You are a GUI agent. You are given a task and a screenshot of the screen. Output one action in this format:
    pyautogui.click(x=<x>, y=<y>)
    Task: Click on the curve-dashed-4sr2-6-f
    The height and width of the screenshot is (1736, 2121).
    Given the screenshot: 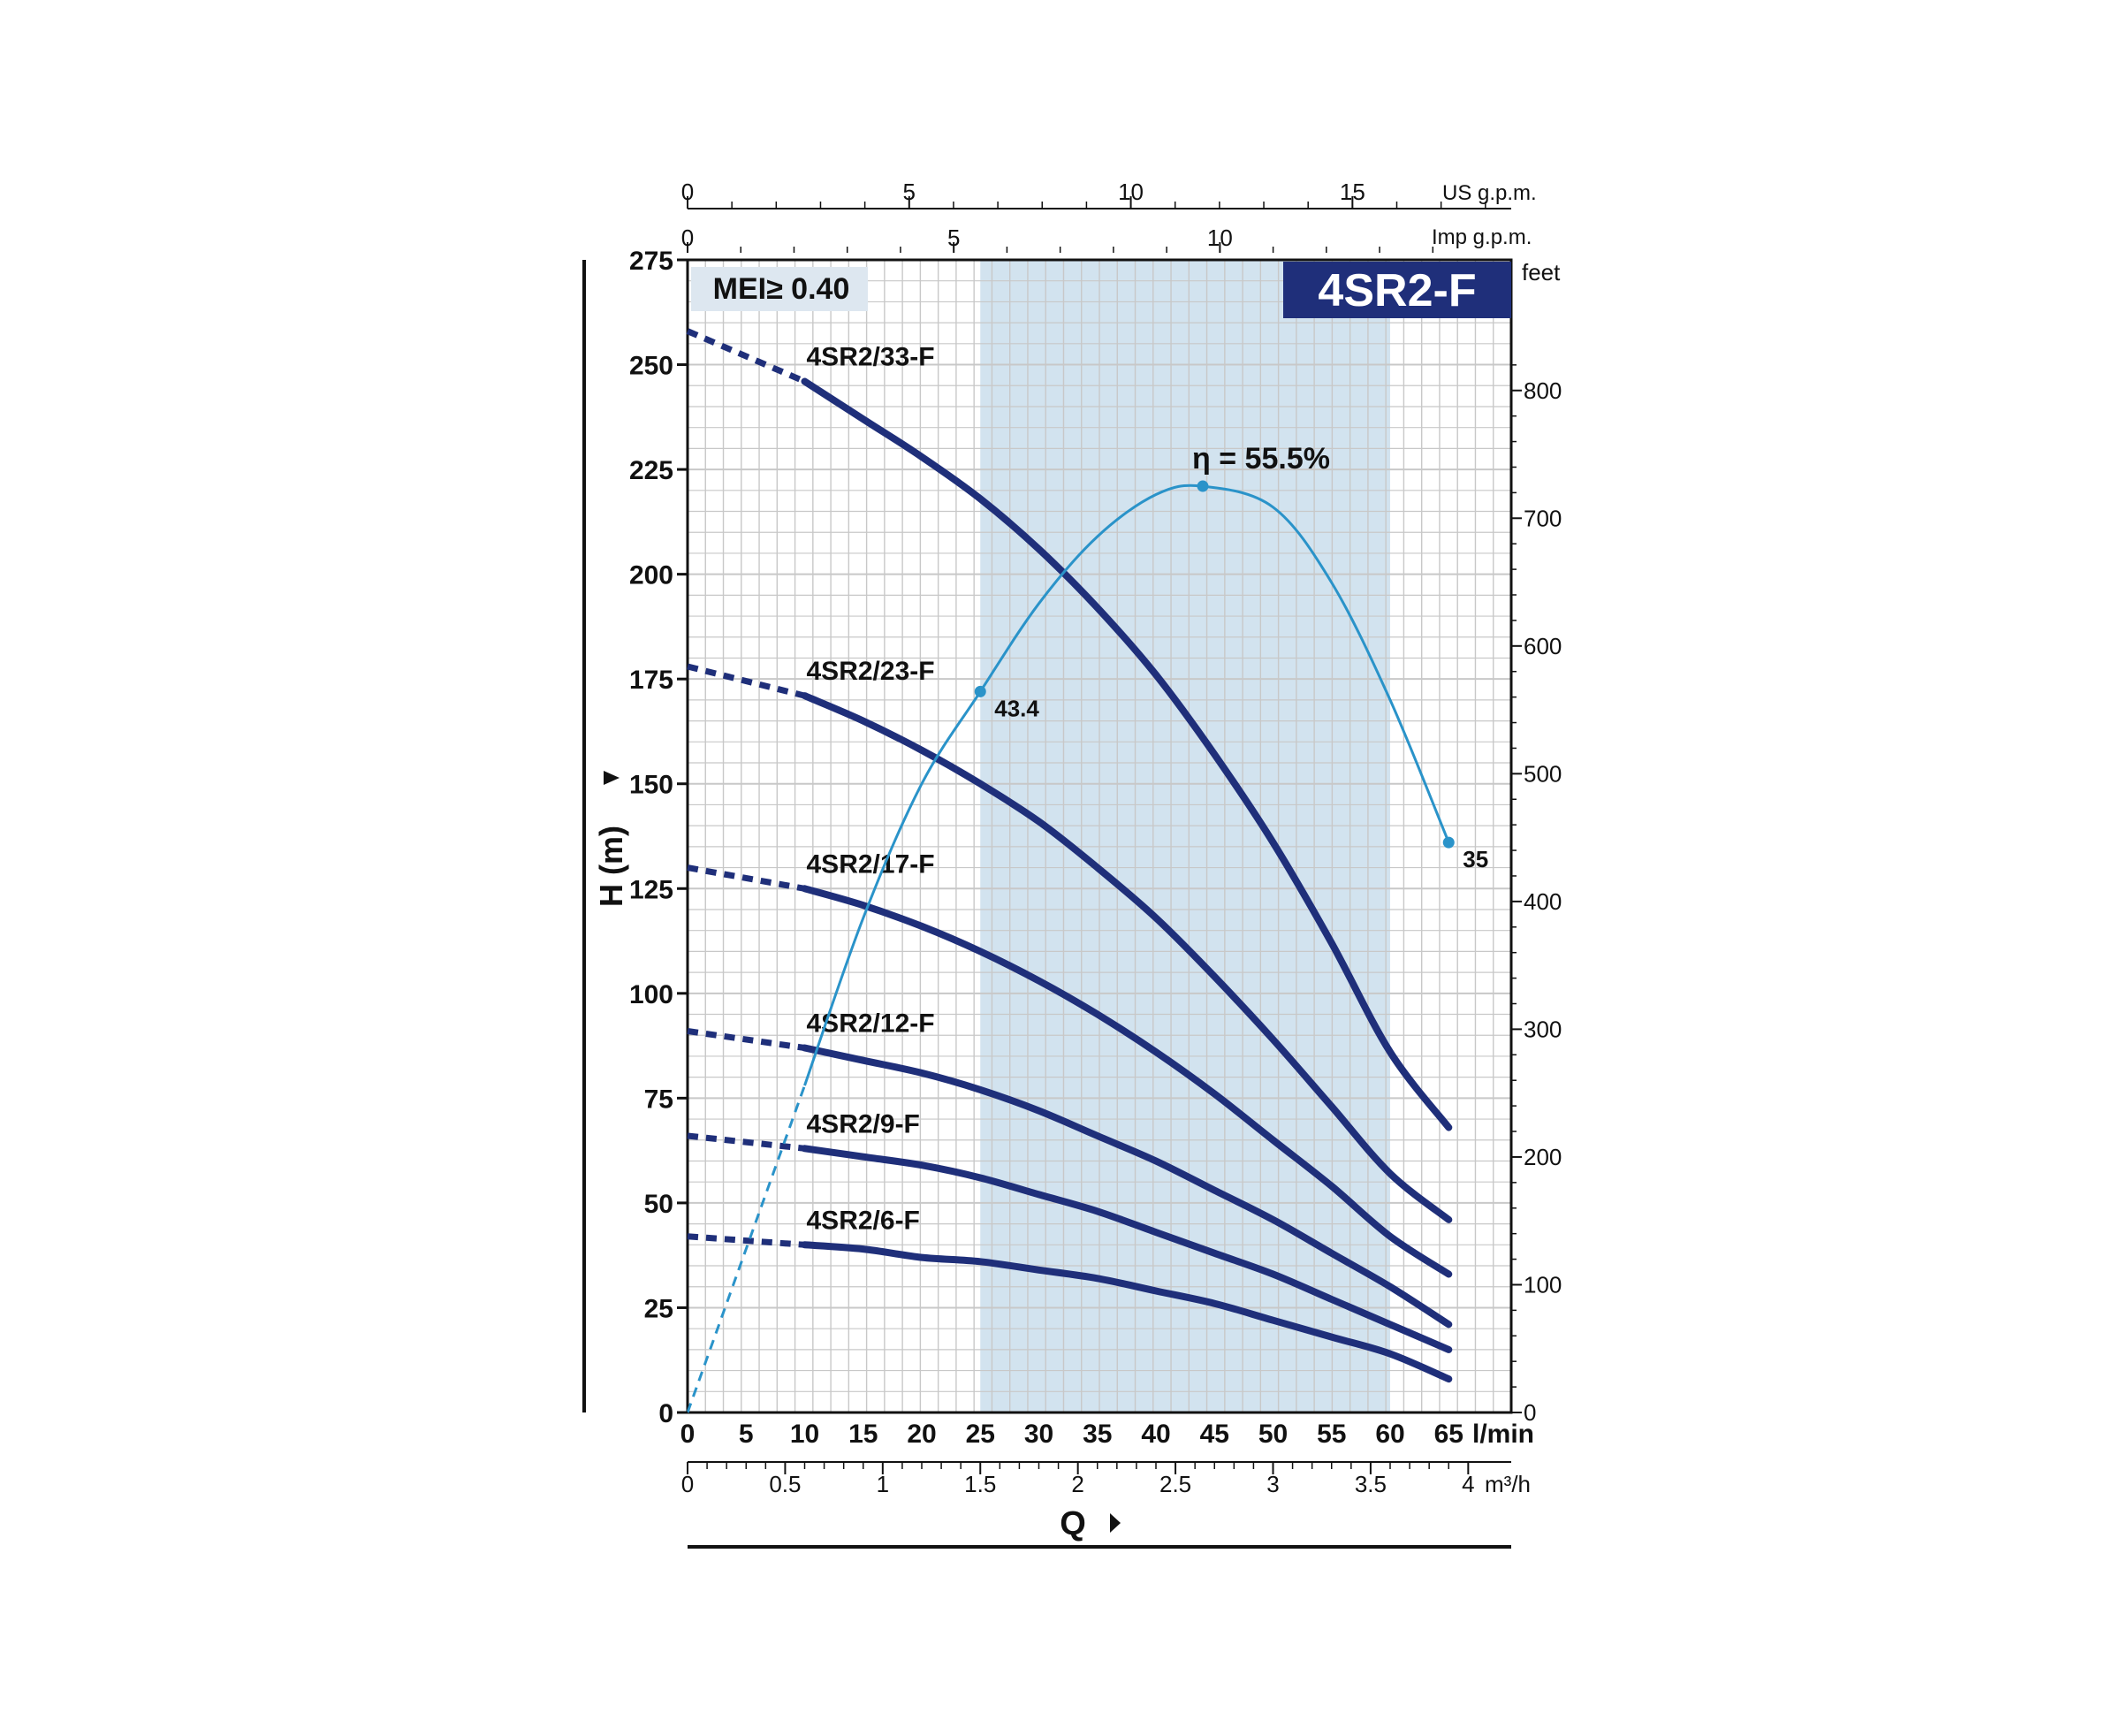 What is the action you would take?
    pyautogui.click(x=746, y=1240)
    